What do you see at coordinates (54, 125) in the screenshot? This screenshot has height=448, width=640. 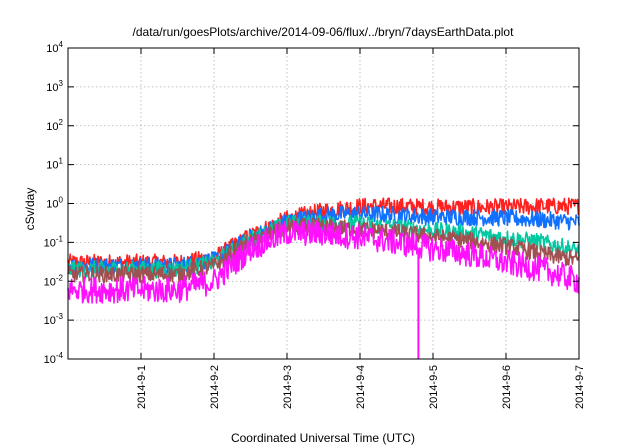 I see `y-tick-label: 10²` at bounding box center [54, 125].